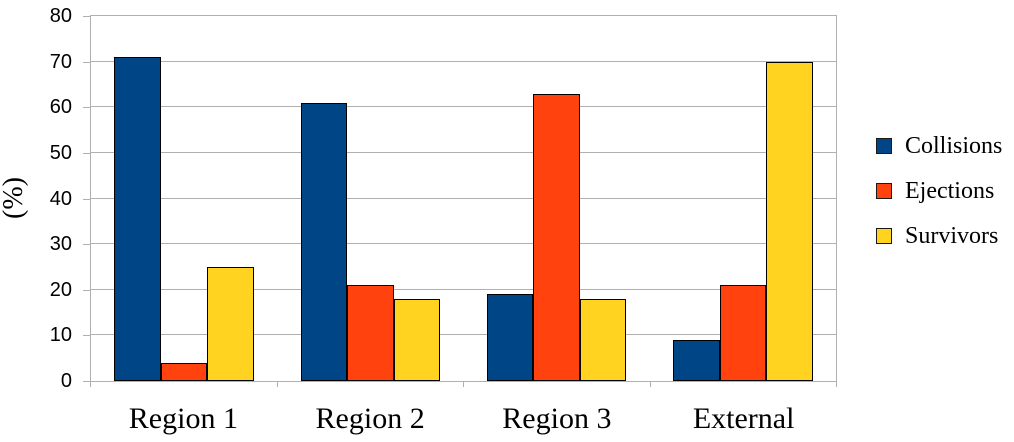 The image size is (1014, 442). What do you see at coordinates (950, 190) in the screenshot?
I see `legend-label: Ejections` at bounding box center [950, 190].